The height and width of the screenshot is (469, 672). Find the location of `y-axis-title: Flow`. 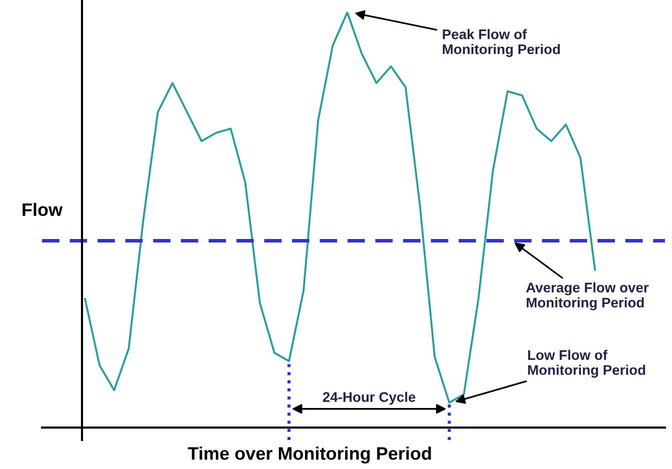

y-axis-title: Flow is located at coordinates (42, 209).